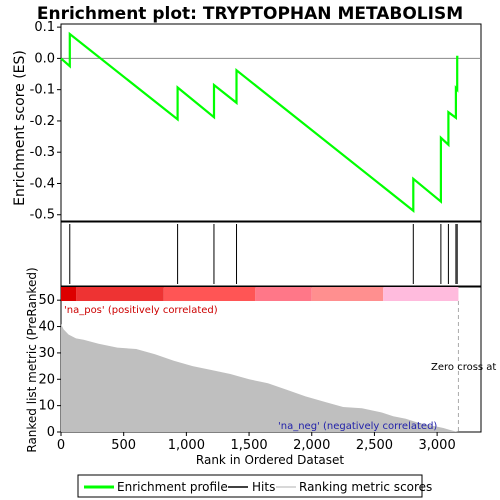 This screenshot has width=500, height=500. What do you see at coordinates (172, 487) in the screenshot?
I see `legend-enrichment-label: Enrichment profile` at bounding box center [172, 487].